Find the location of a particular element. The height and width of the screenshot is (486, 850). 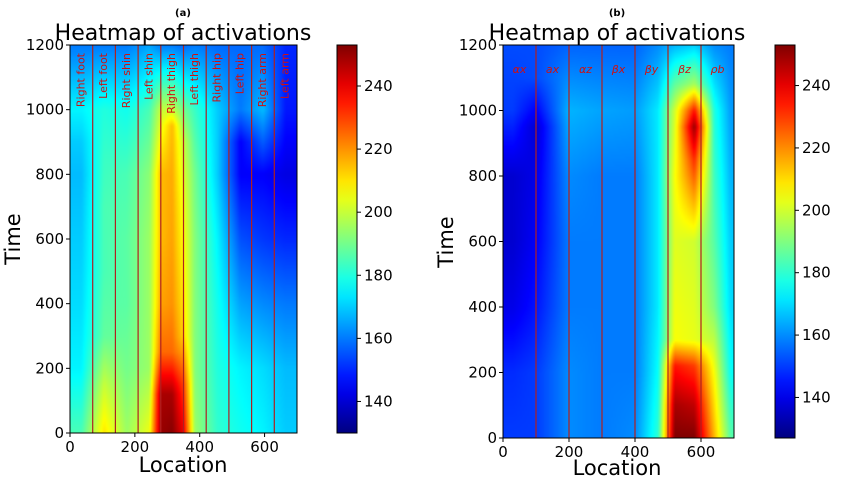

region-label: βx is located at coordinates (618, 69).